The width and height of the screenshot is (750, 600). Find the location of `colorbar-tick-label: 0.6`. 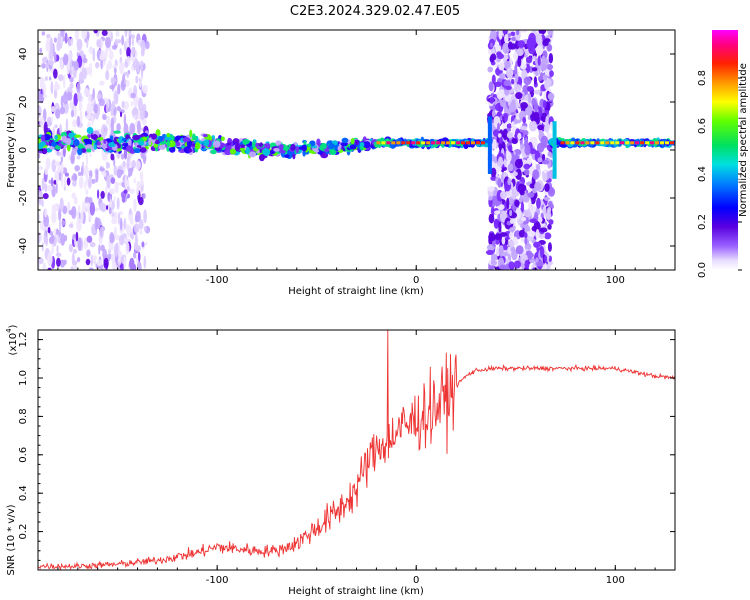

colorbar-tick-label: 0.6 is located at coordinates (702, 126).